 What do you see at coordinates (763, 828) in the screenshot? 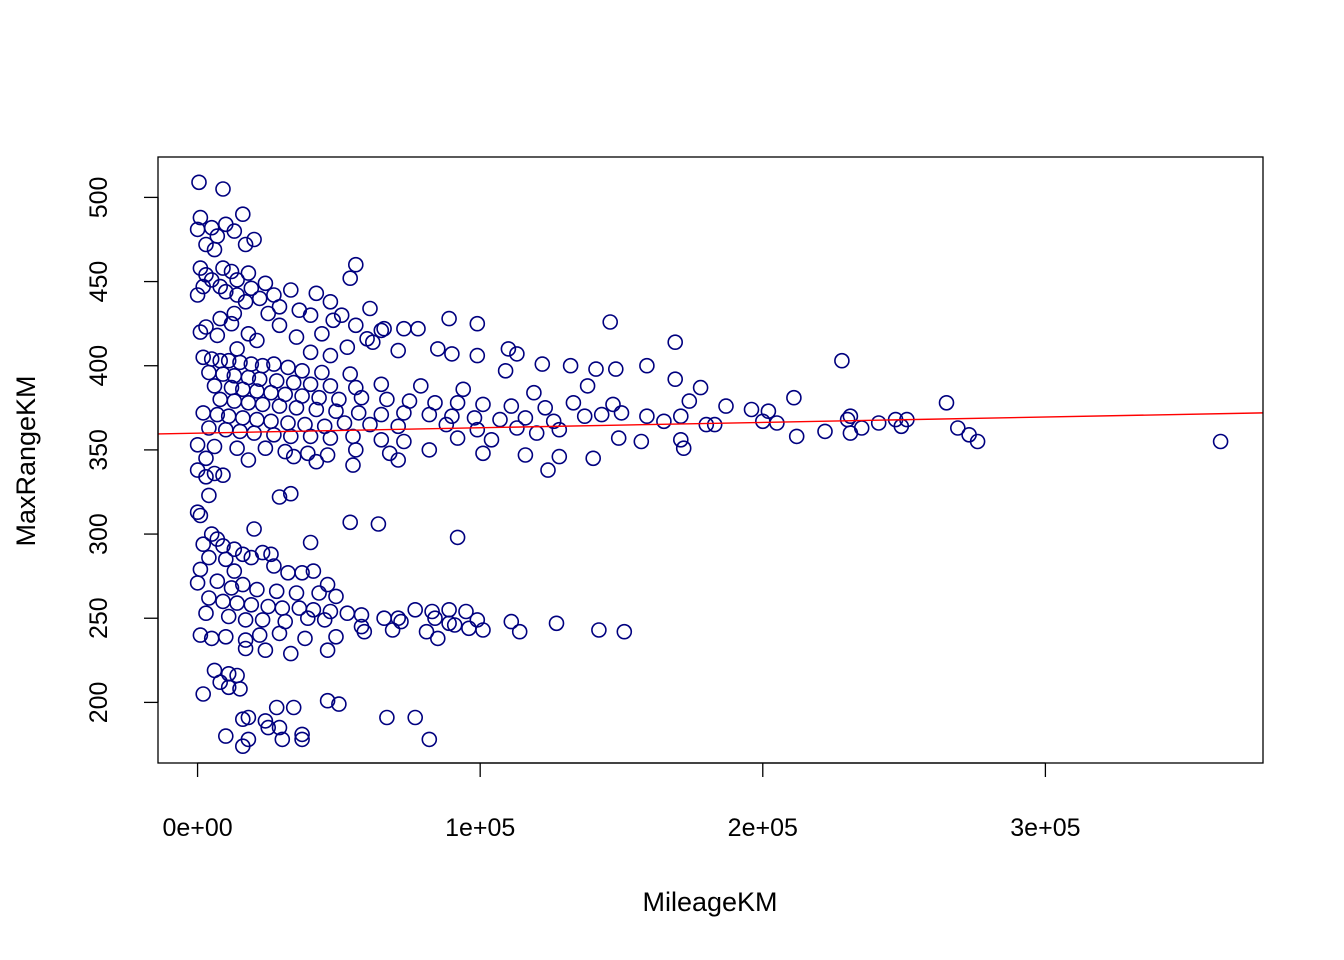
I see `x-tick-label: 2e+05` at bounding box center [763, 828].